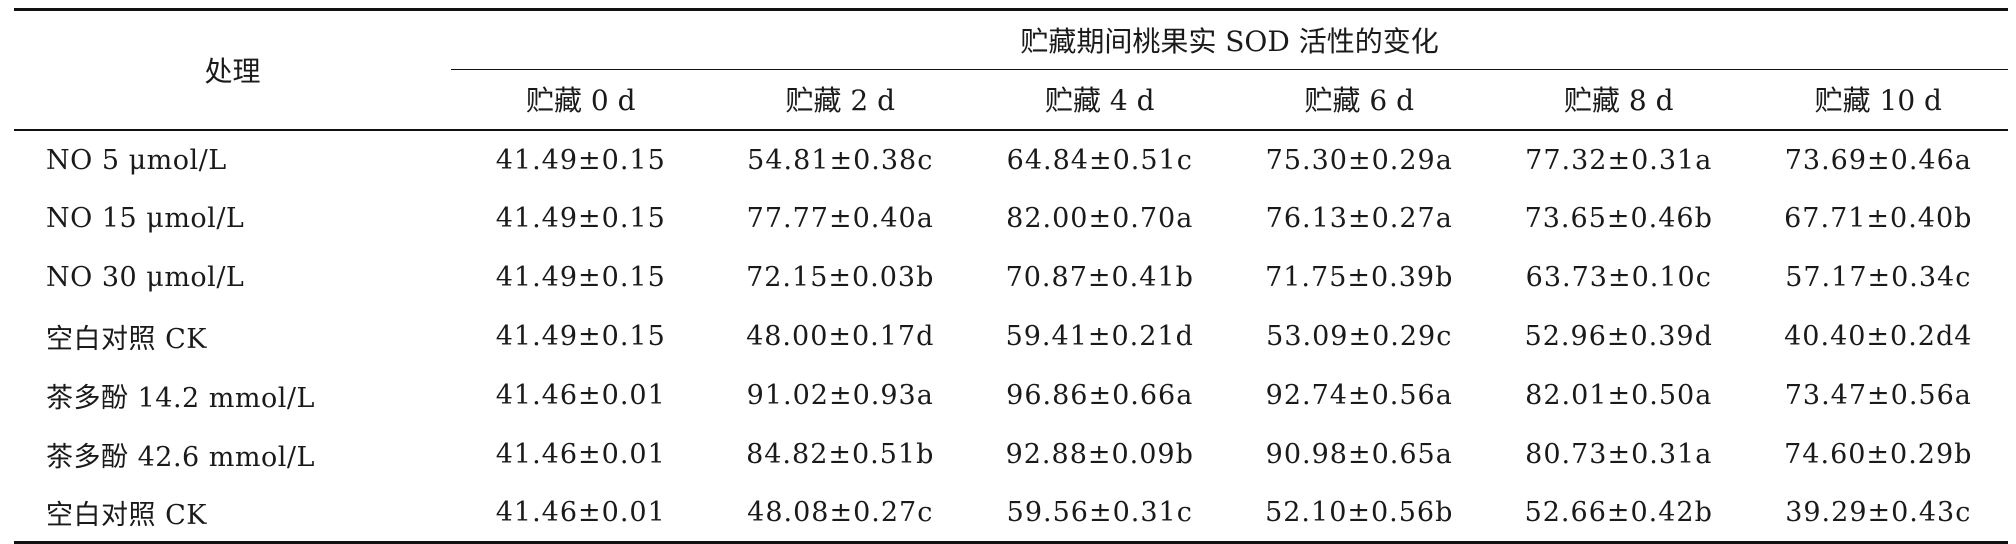  What do you see at coordinates (1100, 395) in the screenshot?
I see `table-cell: 96.86±0.66a` at bounding box center [1100, 395].